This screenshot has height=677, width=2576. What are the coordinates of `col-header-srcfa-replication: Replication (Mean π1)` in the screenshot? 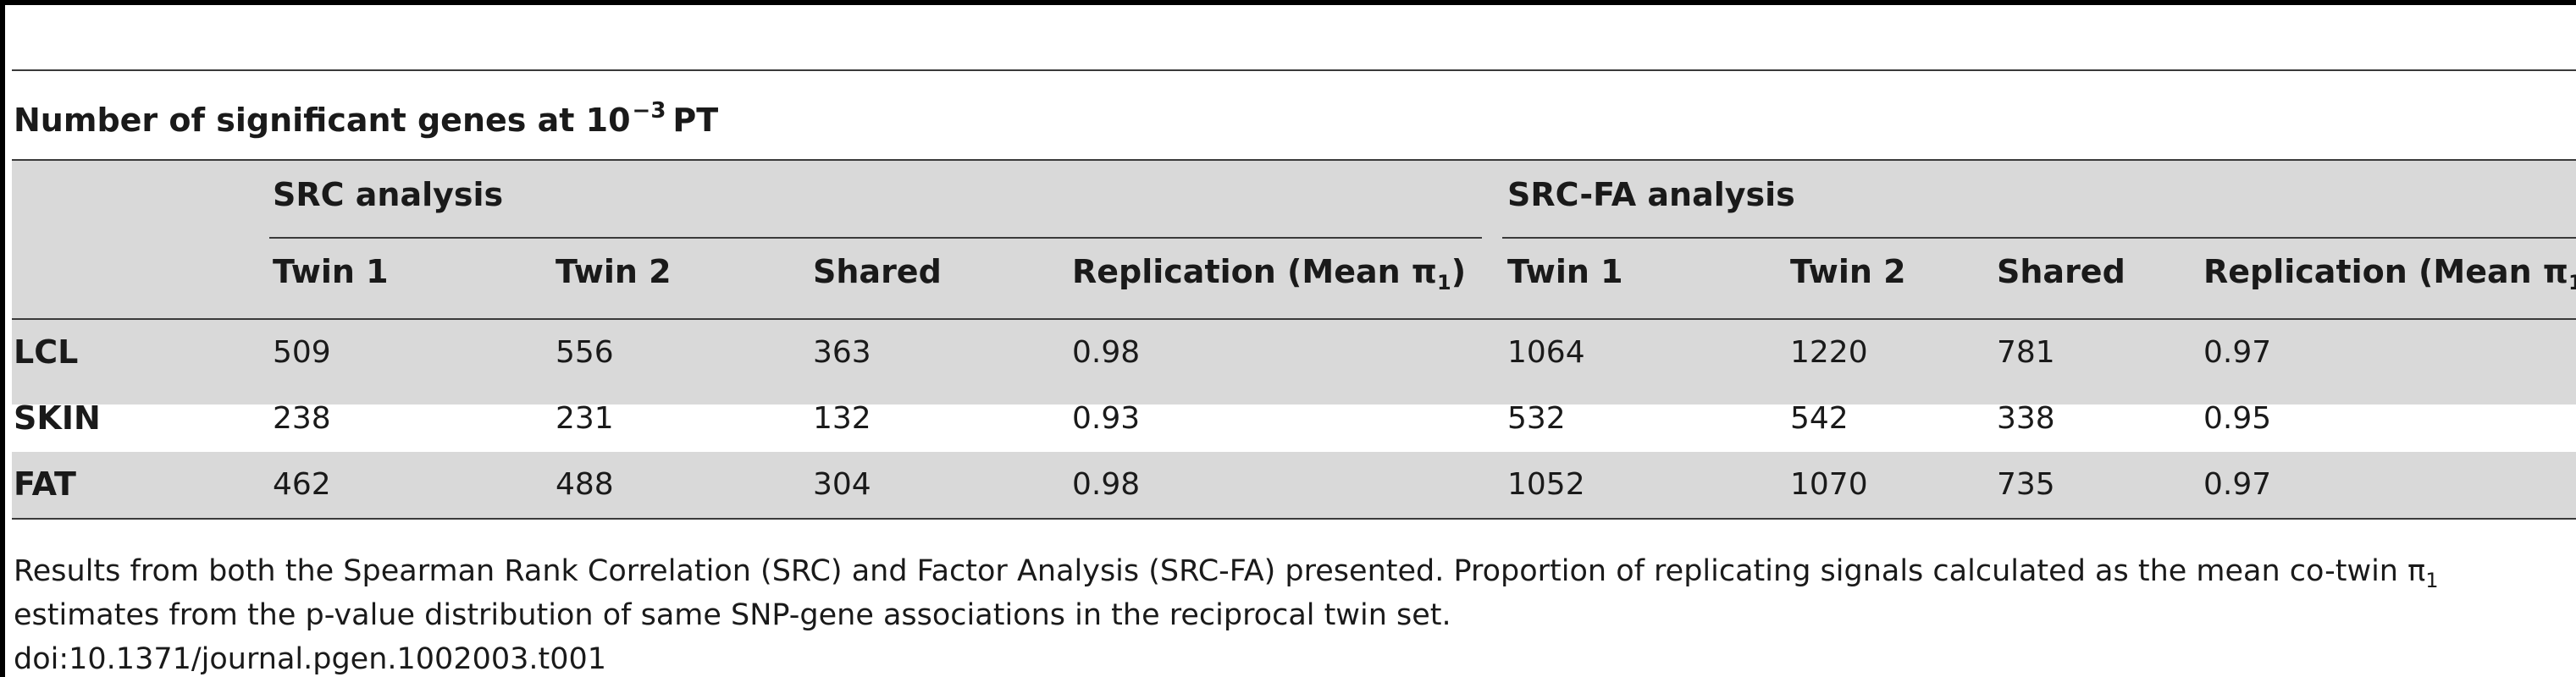 It's located at (2389, 273).